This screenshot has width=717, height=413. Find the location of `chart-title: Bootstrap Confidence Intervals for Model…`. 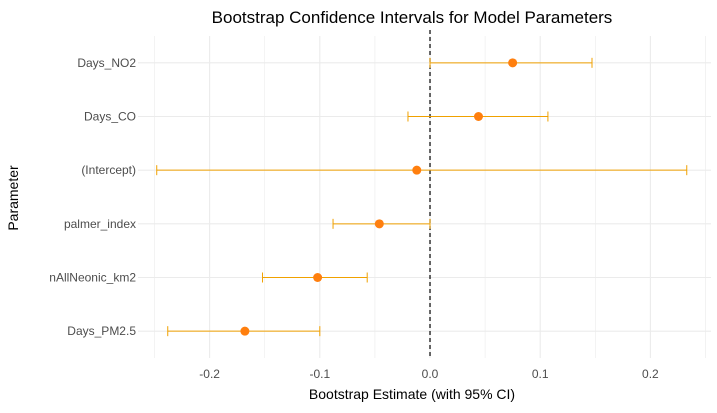

chart-title: Bootstrap Confidence Intervals for Model… is located at coordinates (412, 17).